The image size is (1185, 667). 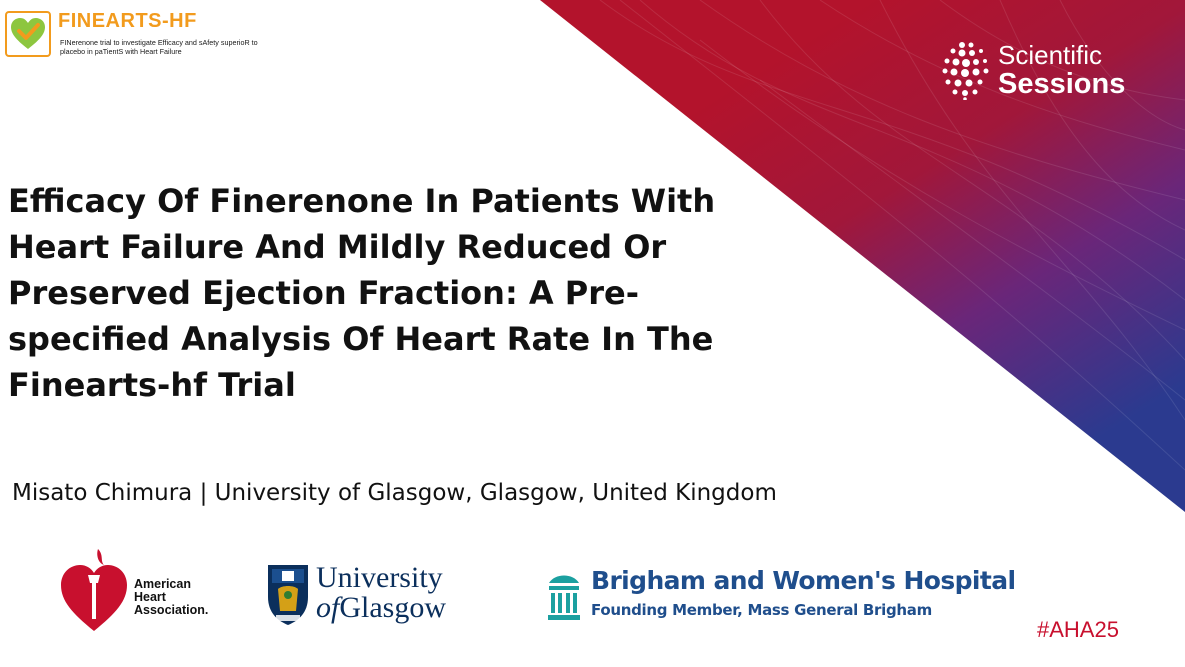 What do you see at coordinates (1050, 55) in the screenshot?
I see `sessions-logo-line1: Scientific` at bounding box center [1050, 55].